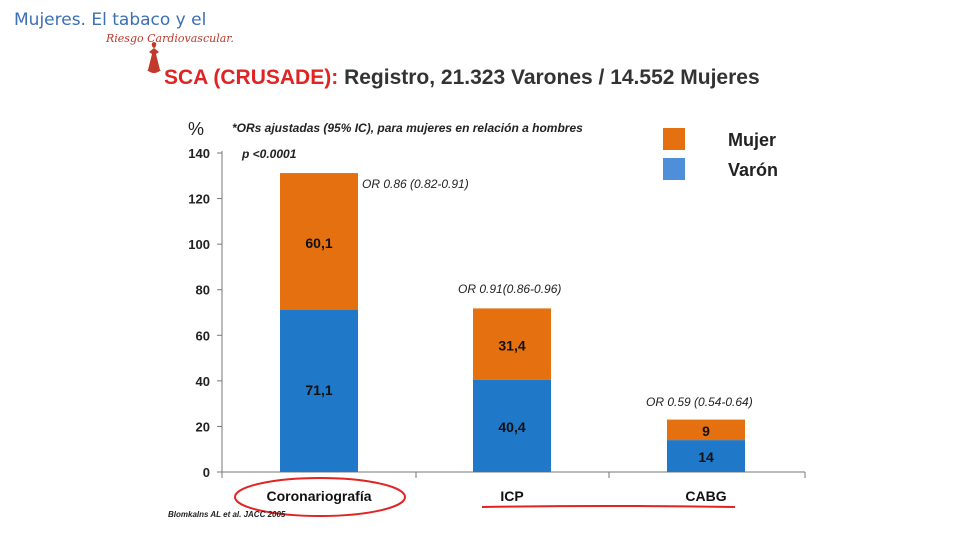 Image resolution: width=960 pixels, height=540 pixels. Describe the element at coordinates (110, 20) in the screenshot. I see `header-title: Mujeres. El tabaco y el` at that location.